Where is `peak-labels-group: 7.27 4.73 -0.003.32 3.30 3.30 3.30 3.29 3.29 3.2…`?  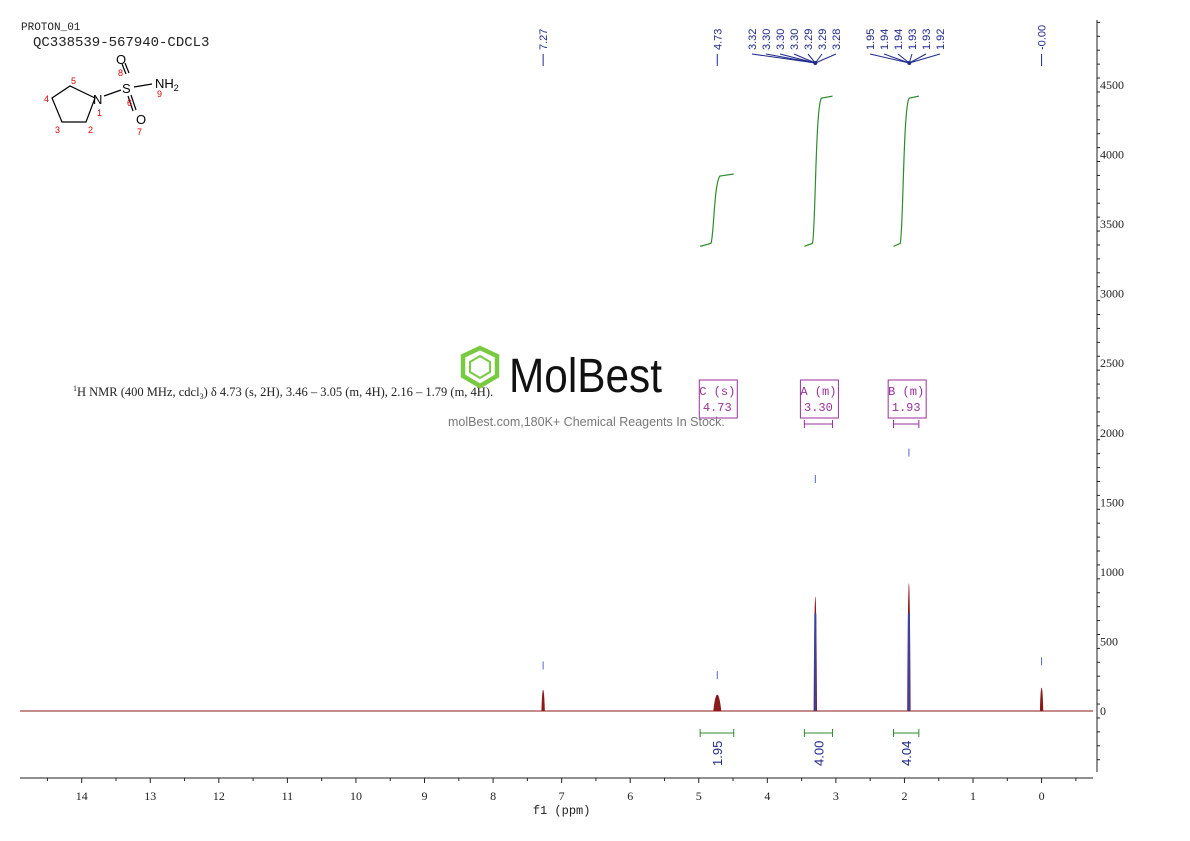 peak-labels-group: 7.27 4.73 -0.003.32 3.30 3.30 3.30 3.29 3.29 3.2… is located at coordinates (793, 45).